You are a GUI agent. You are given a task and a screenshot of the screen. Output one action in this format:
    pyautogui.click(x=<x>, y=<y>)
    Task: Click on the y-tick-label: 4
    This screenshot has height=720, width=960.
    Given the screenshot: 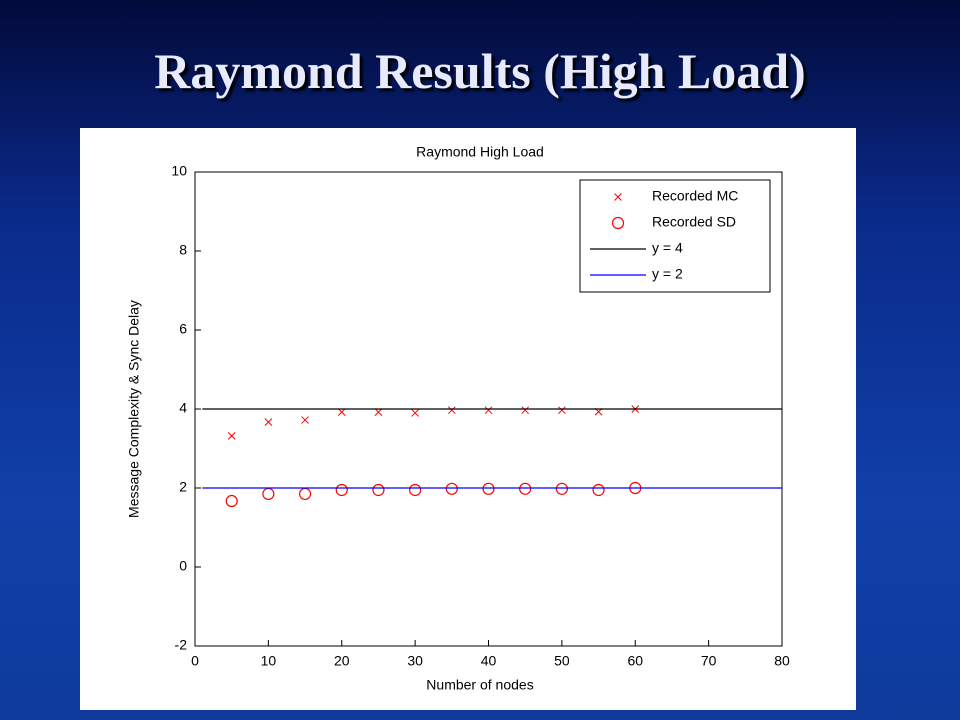 What is the action you would take?
    pyautogui.click(x=183, y=408)
    